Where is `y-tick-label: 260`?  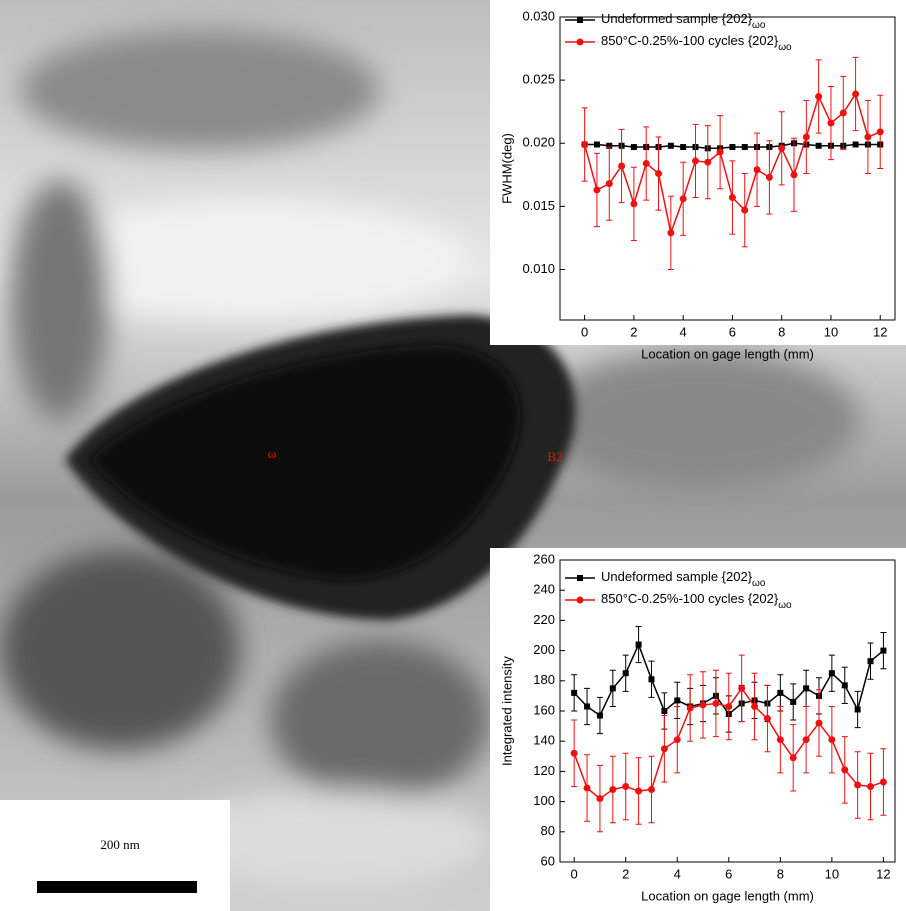 y-tick-label: 260 is located at coordinates (544, 558).